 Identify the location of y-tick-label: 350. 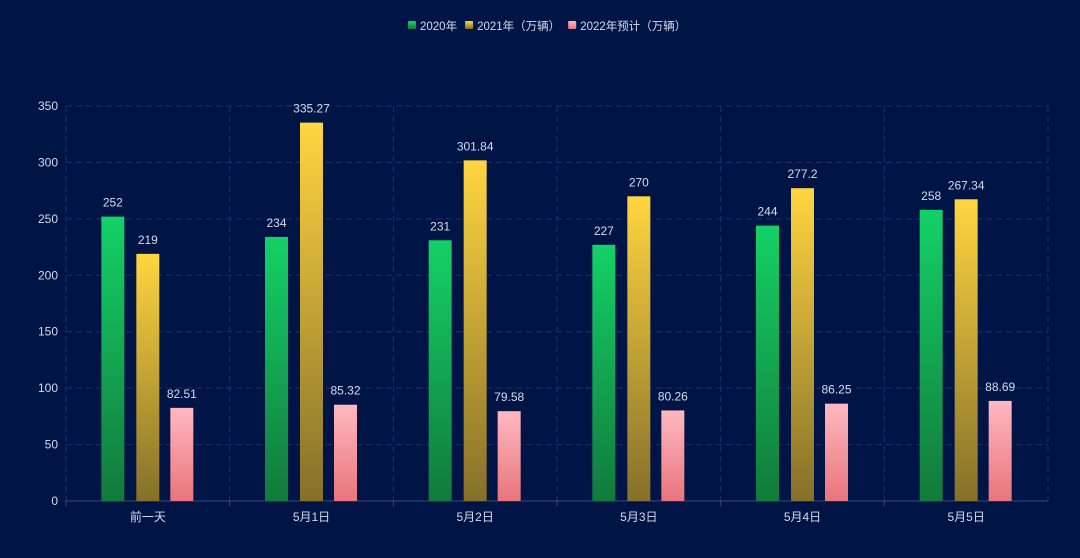
(48, 106).